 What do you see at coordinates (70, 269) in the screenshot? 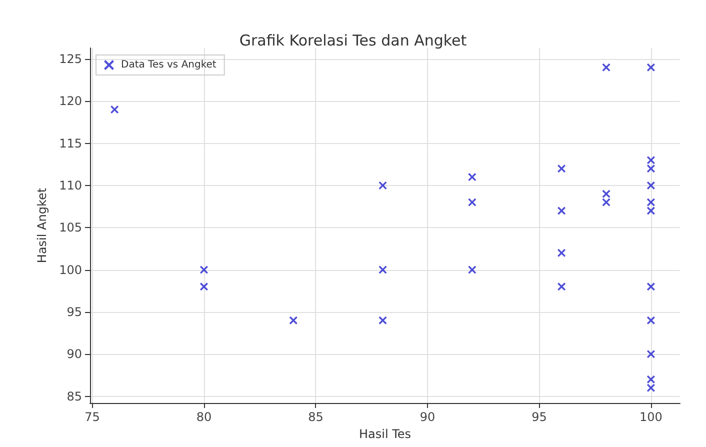
I see `y-tick-label: 100` at bounding box center [70, 269].